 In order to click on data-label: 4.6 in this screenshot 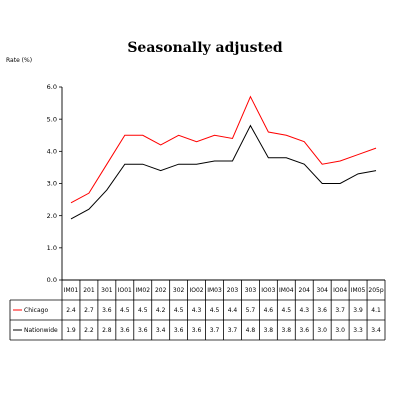, I will do `click(269, 310)`.